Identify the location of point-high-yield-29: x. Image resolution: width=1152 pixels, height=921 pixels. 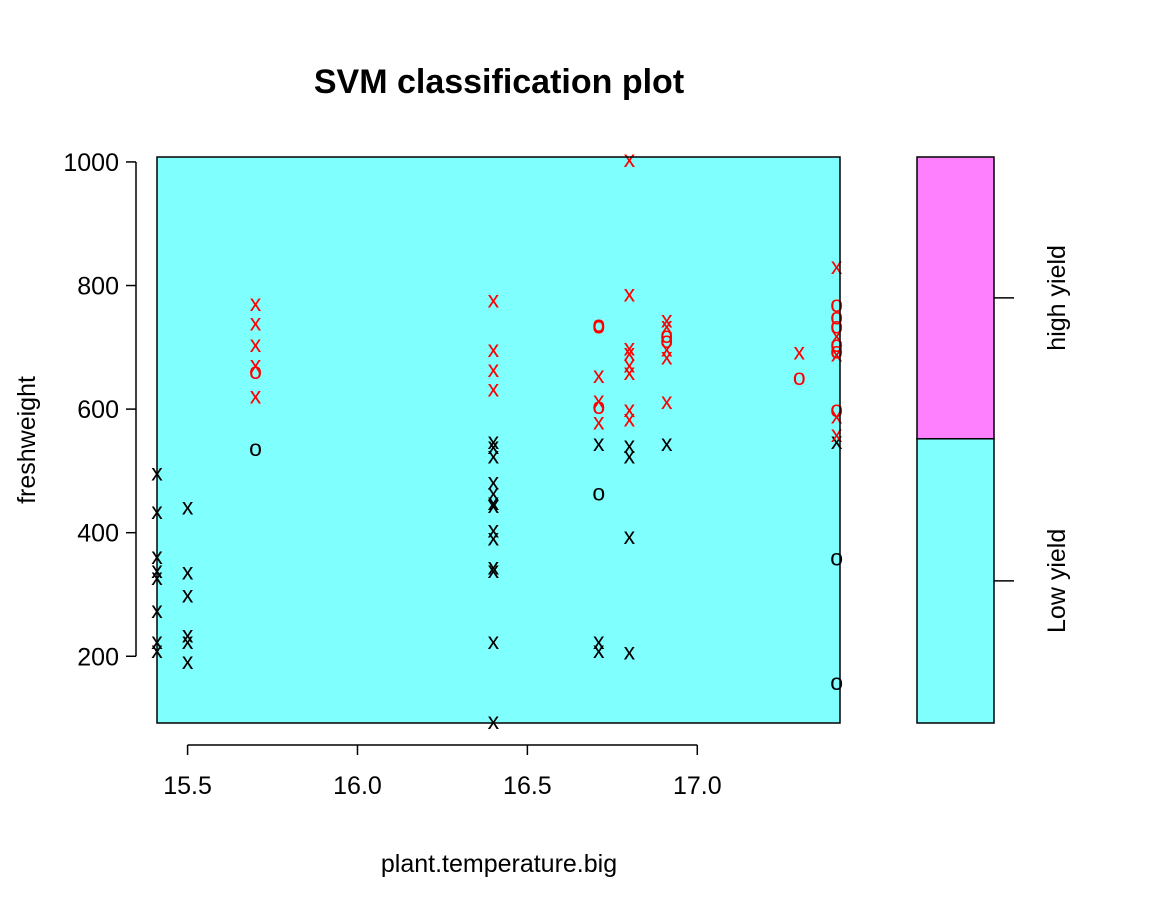
(667, 357).